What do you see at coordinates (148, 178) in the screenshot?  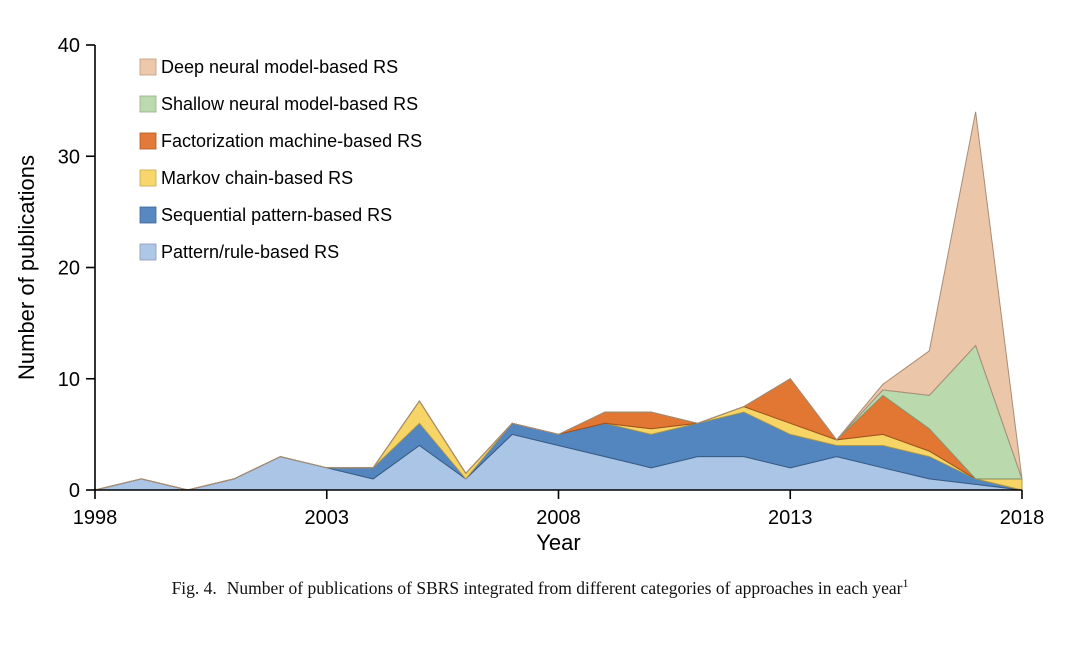 I see `legend-swatch-markov-chain` at bounding box center [148, 178].